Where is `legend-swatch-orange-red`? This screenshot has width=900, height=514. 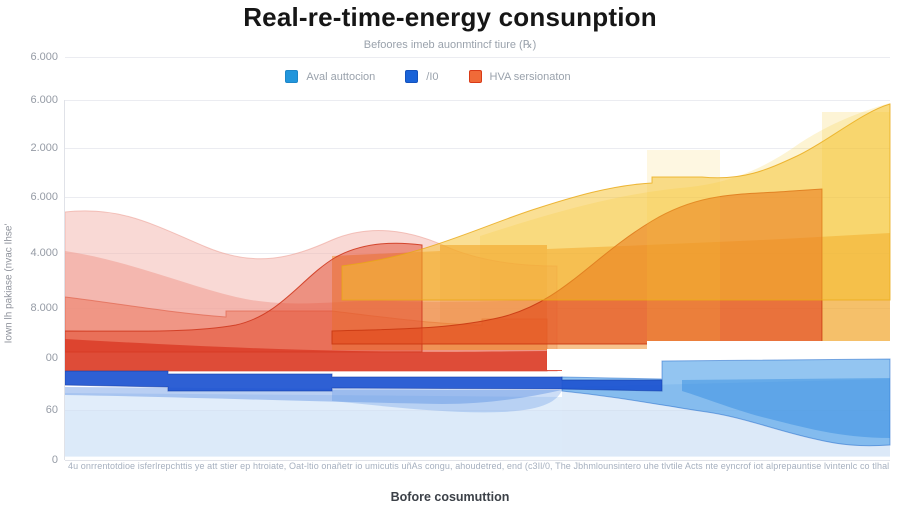 legend-swatch-orange-red is located at coordinates (475, 76).